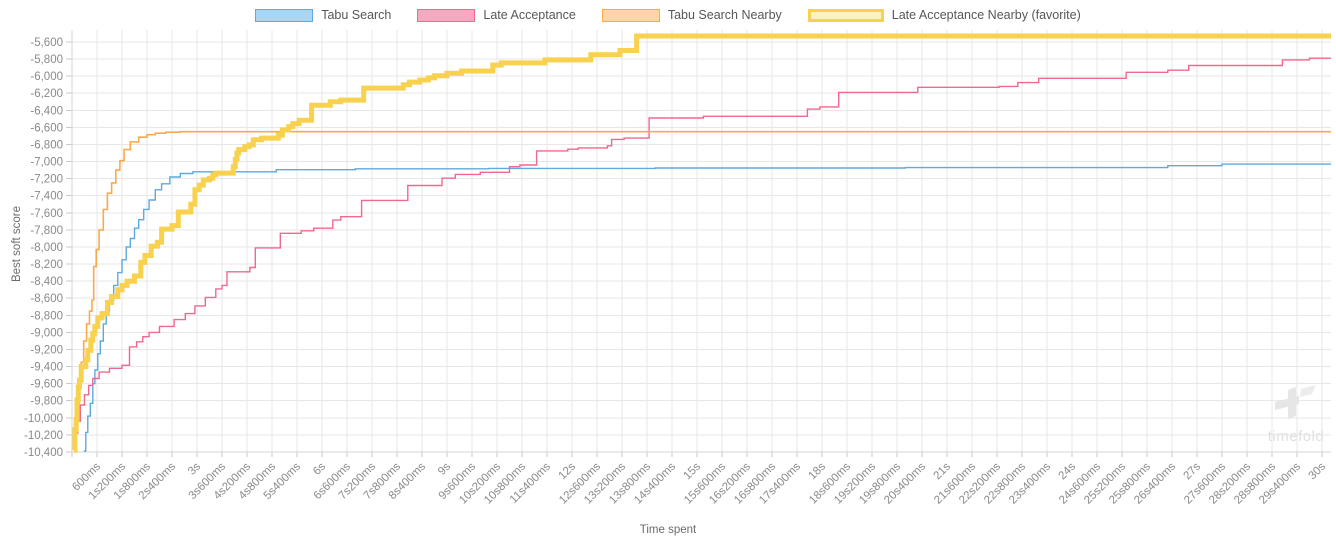  What do you see at coordinates (46, 128) in the screenshot?
I see `svg-text: -6,600` at bounding box center [46, 128].